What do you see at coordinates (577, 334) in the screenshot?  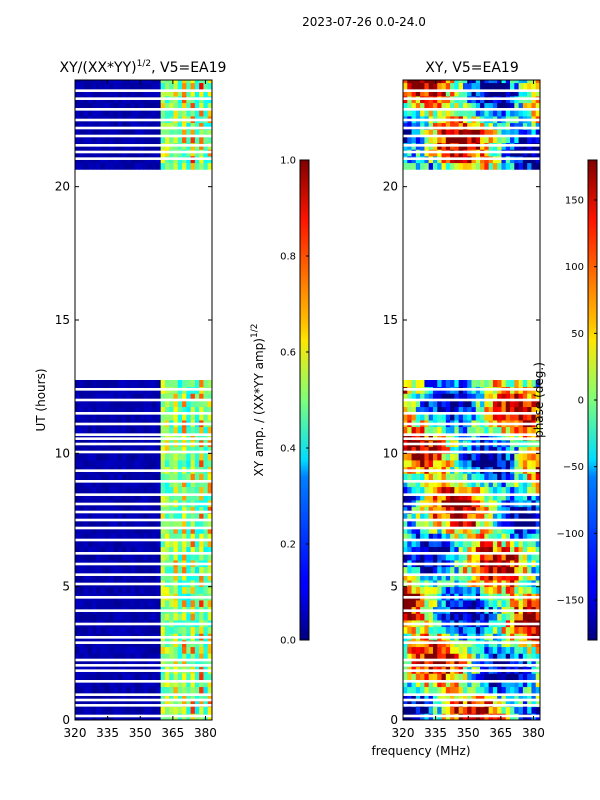 I see `colorbar-tick-label: 50` at bounding box center [577, 334].